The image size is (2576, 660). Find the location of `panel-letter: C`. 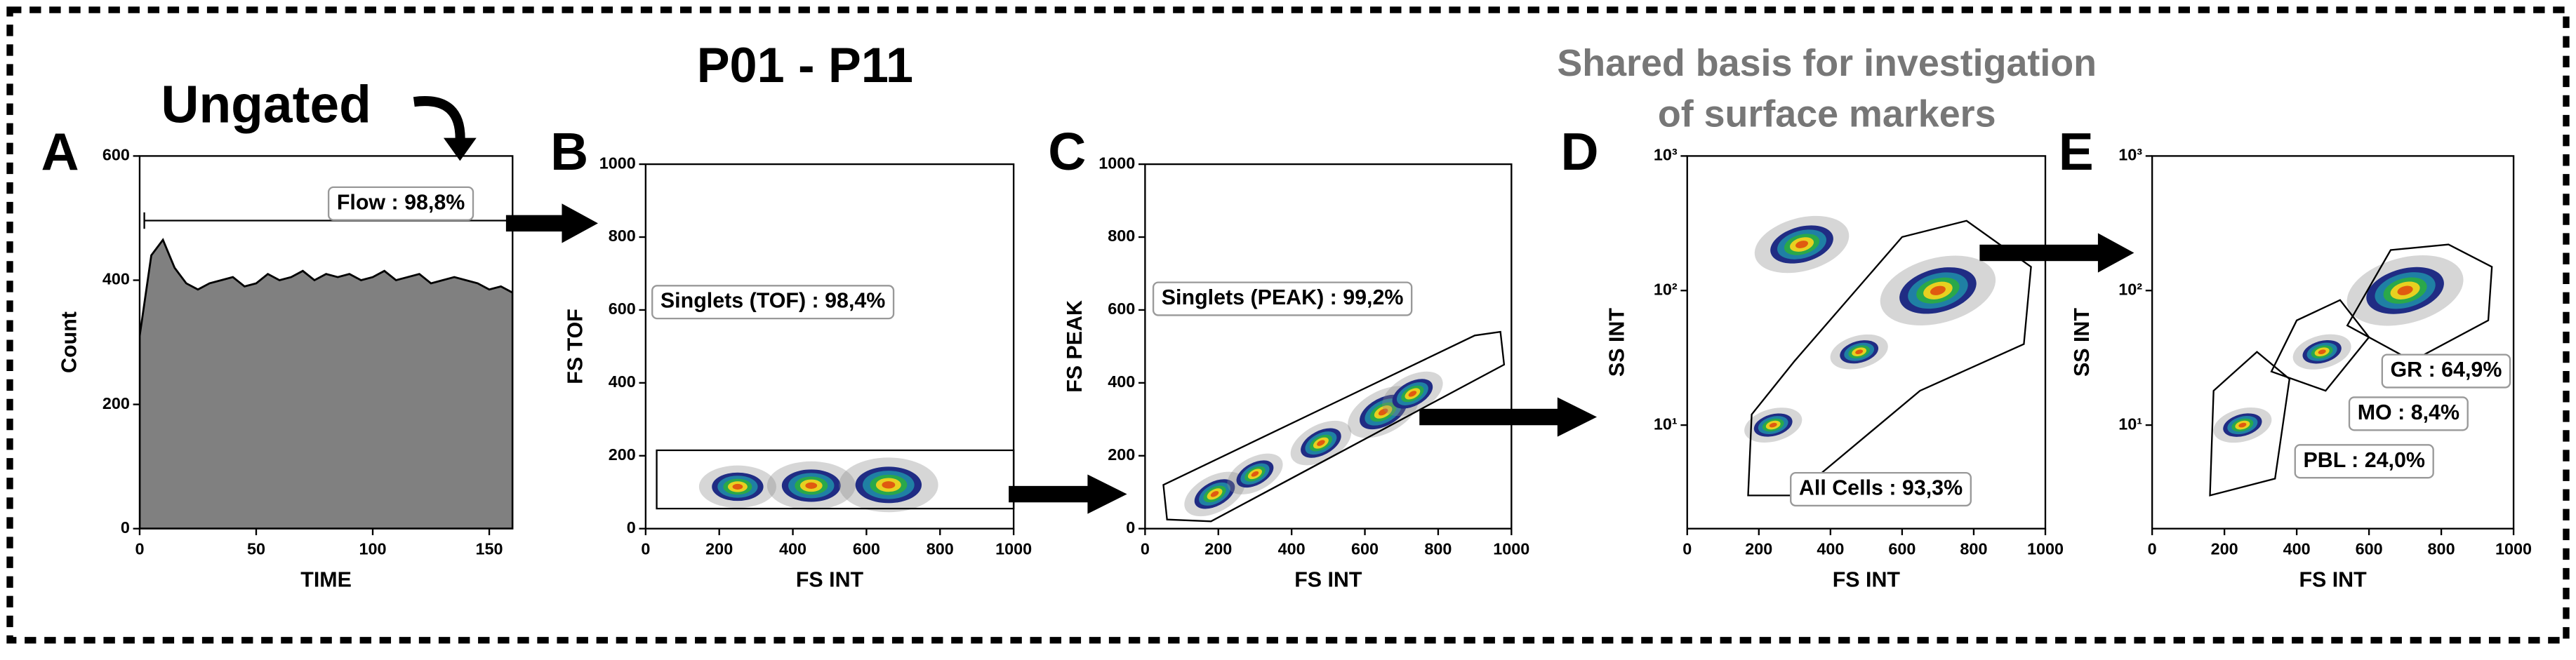

panel-letter: C is located at coordinates (1067, 151).